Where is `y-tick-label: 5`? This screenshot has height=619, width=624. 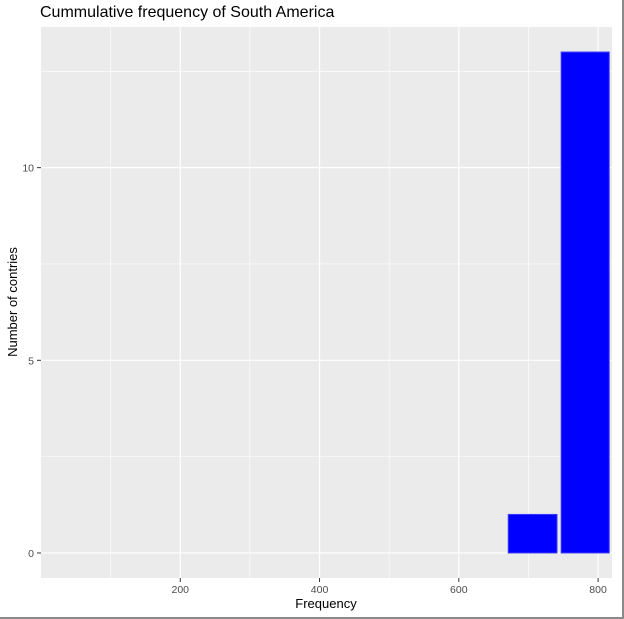 y-tick-label: 5 is located at coordinates (31, 361).